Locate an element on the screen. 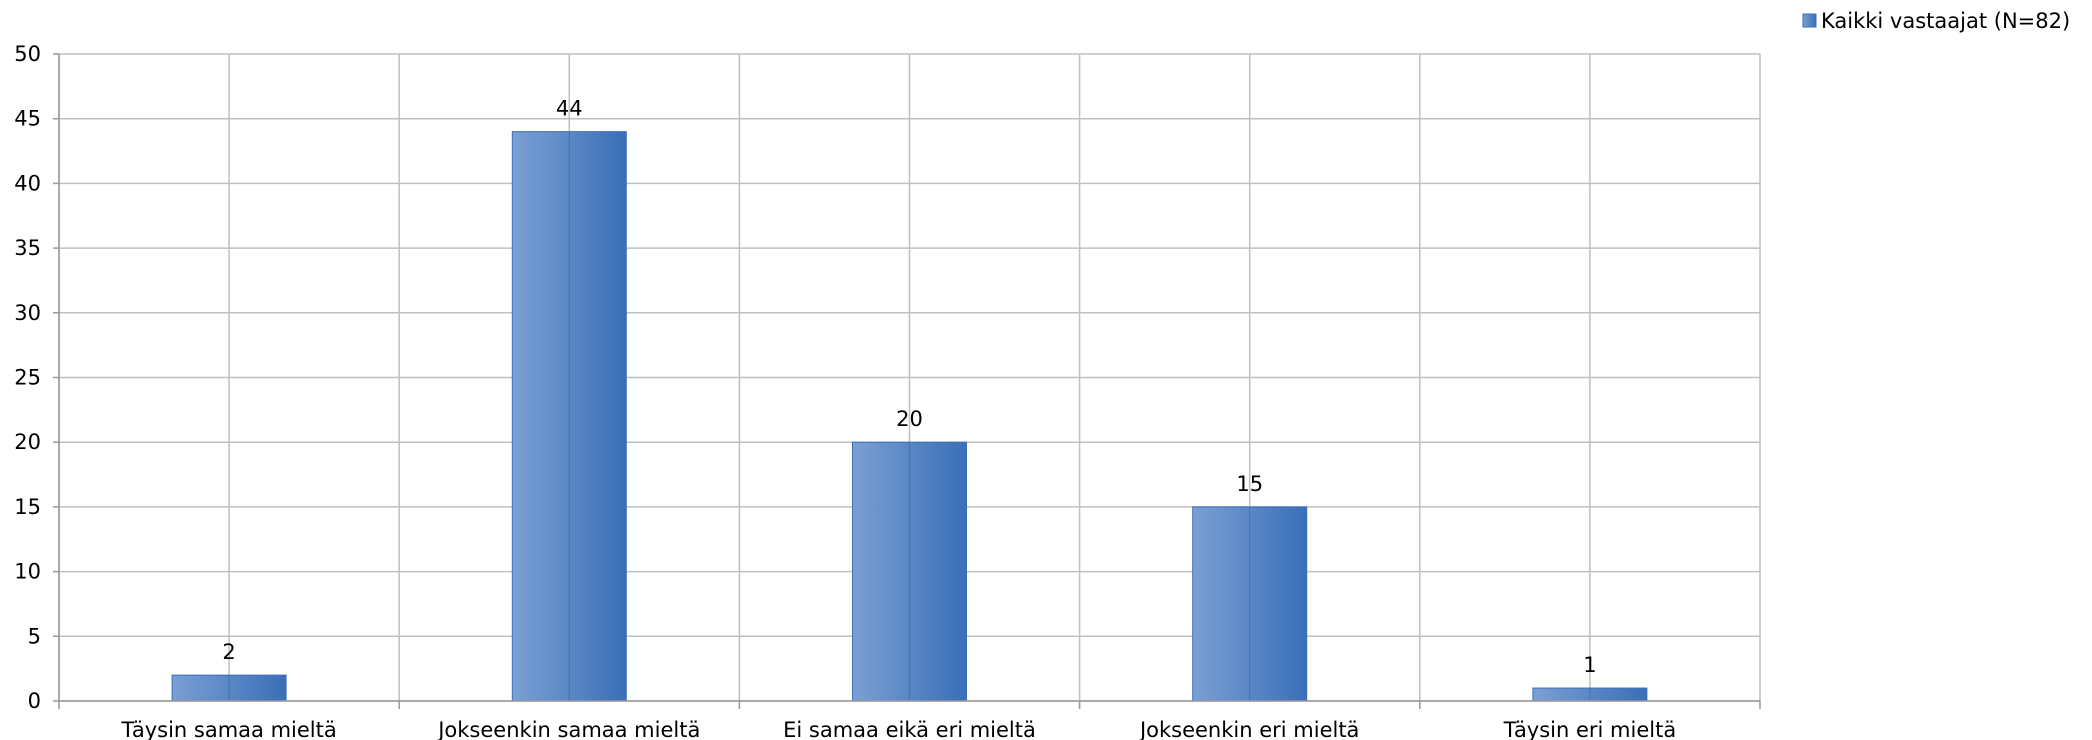 This screenshot has height=740, width=2092. y-tick-label: 35 is located at coordinates (27, 248).